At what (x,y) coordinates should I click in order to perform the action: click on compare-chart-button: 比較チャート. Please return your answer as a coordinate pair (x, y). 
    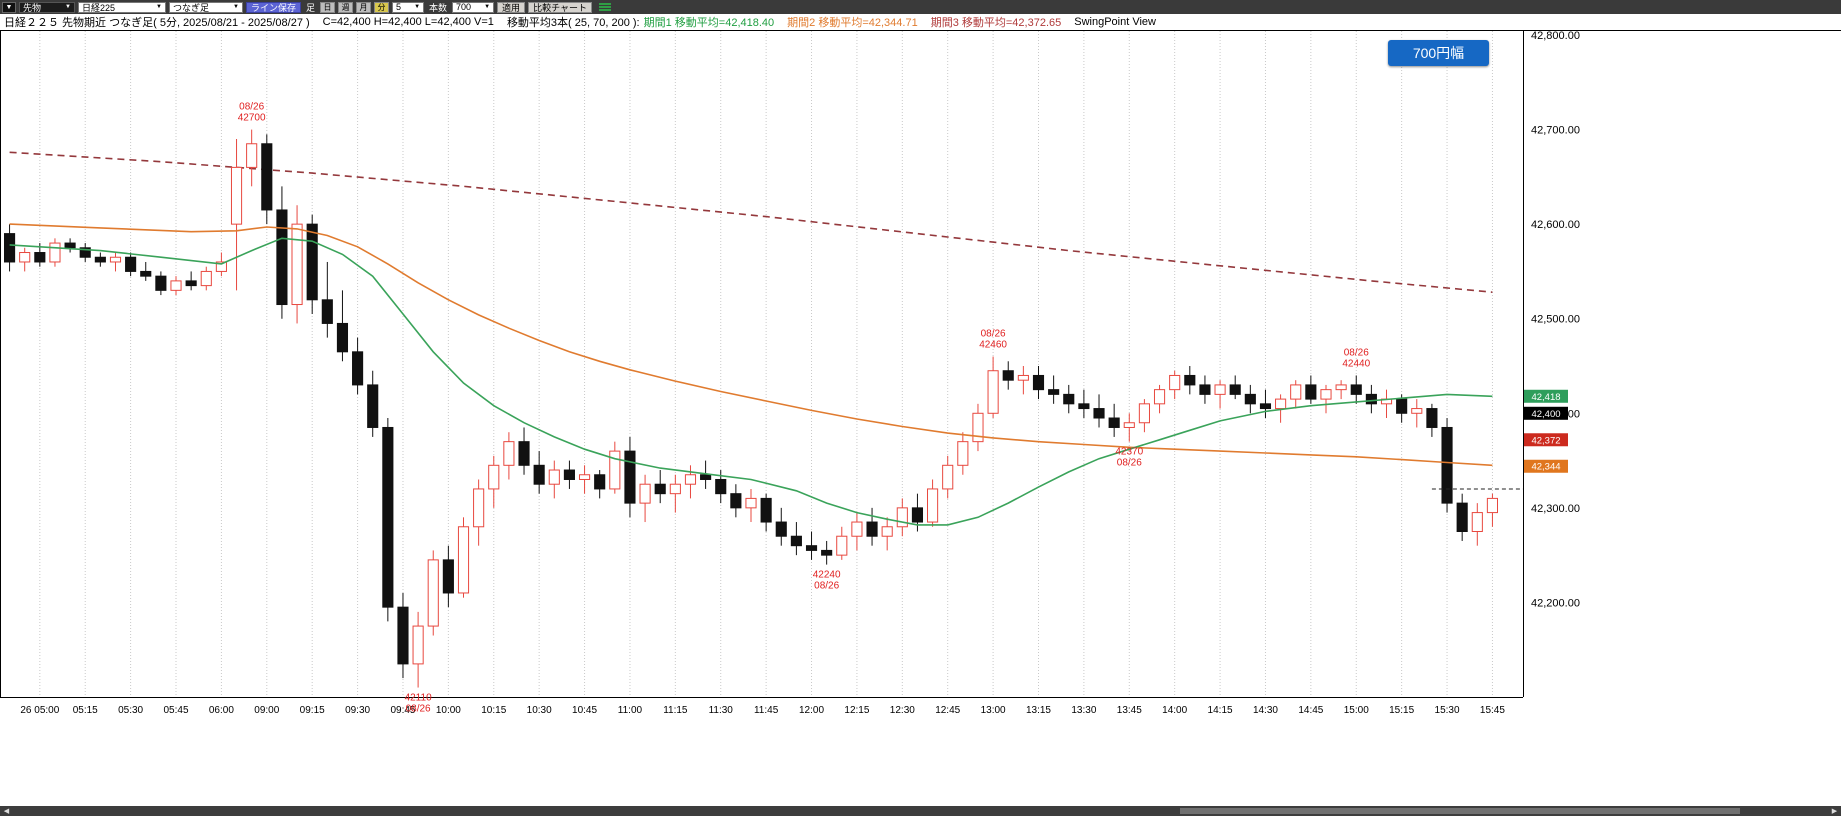
    Looking at the image, I should click on (560, 7).